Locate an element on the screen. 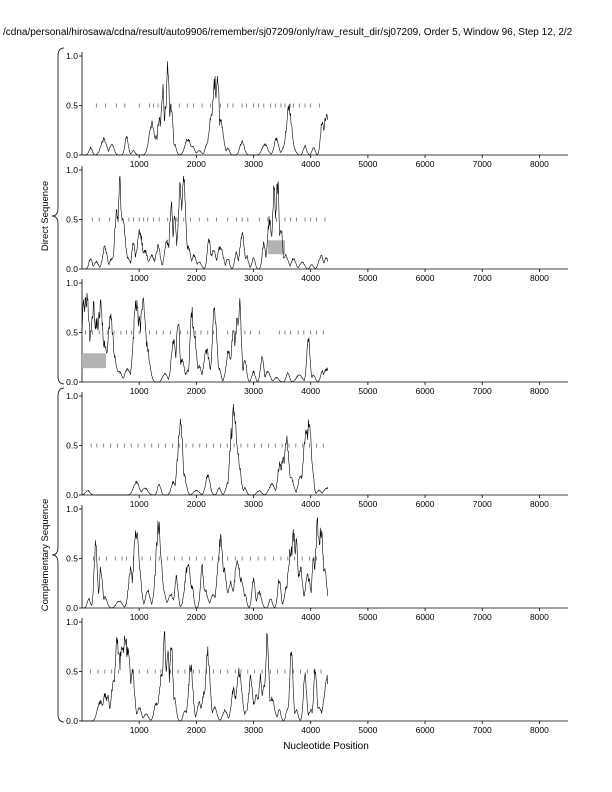 This screenshot has height=792, width=612. group-label: Direct Sequence is located at coordinates (45, 216).